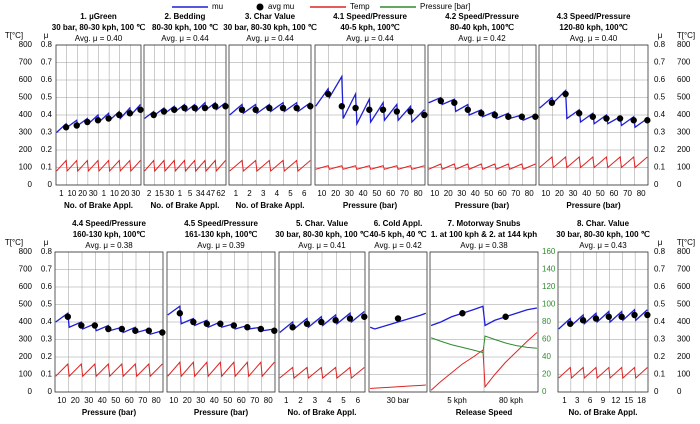 Image resolution: width=700 pixels, height=424 pixels. Describe the element at coordinates (684, 44) in the screenshot. I see `y-tick-label: 800` at that location.